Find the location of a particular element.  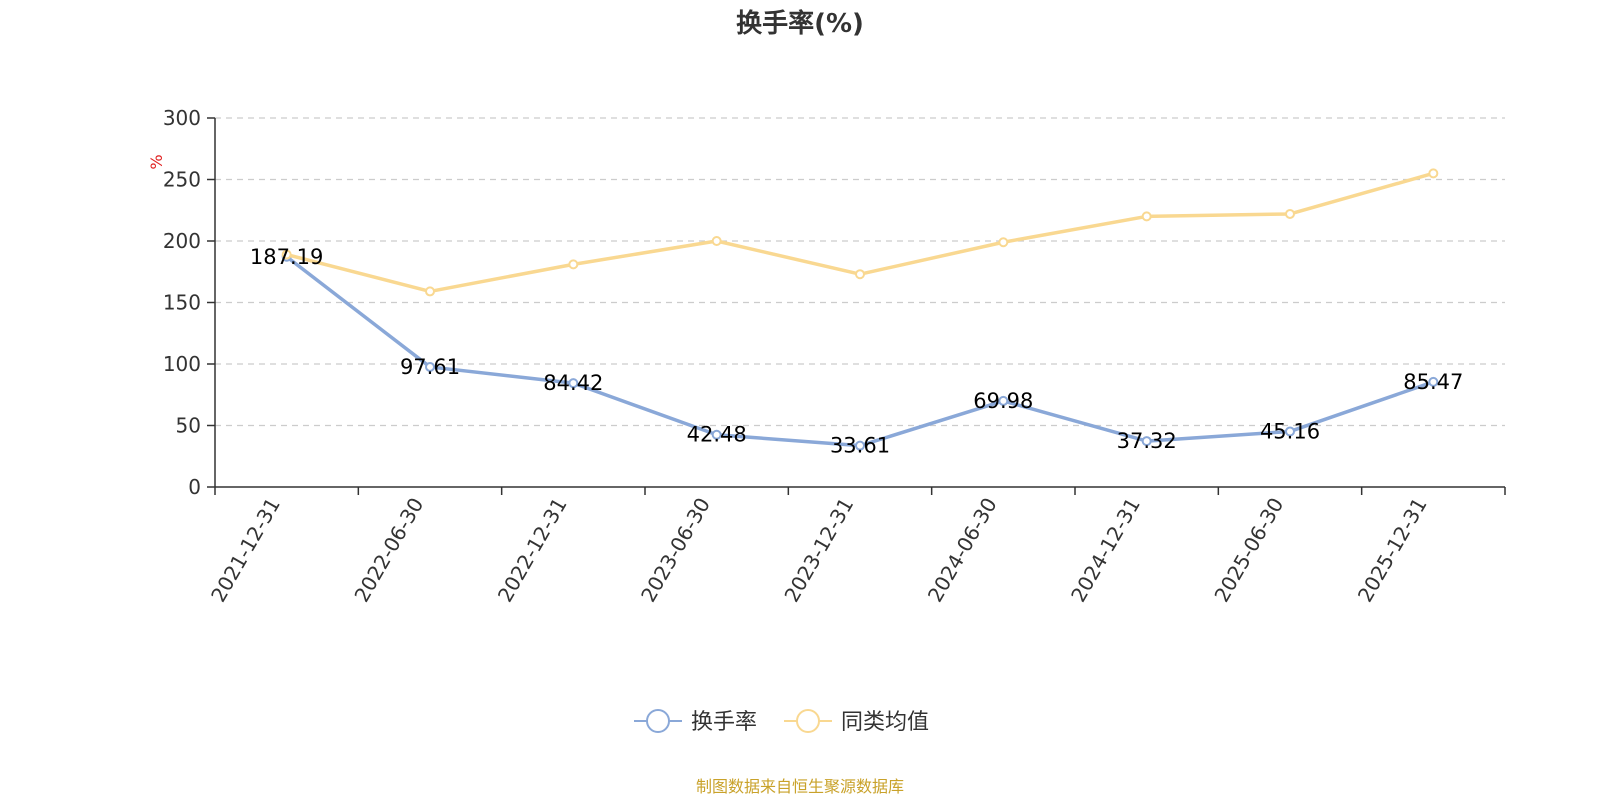

data-label: 187.19 is located at coordinates (286, 257).